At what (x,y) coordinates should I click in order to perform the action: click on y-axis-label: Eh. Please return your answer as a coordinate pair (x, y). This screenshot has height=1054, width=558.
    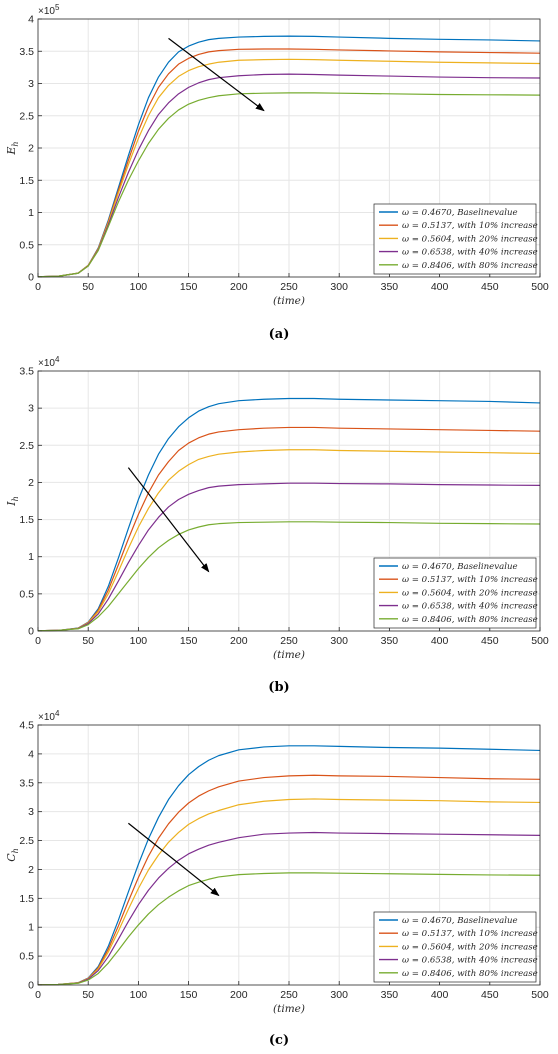
    Looking at the image, I should click on (12, 148).